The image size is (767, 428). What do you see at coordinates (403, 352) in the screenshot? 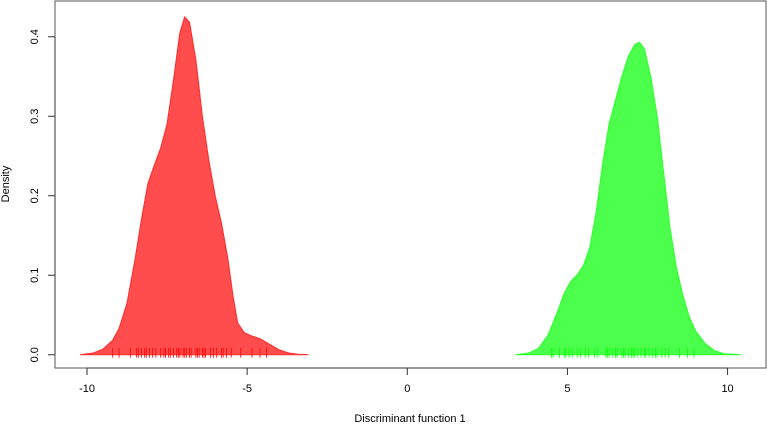
I see `rug-marks` at bounding box center [403, 352].